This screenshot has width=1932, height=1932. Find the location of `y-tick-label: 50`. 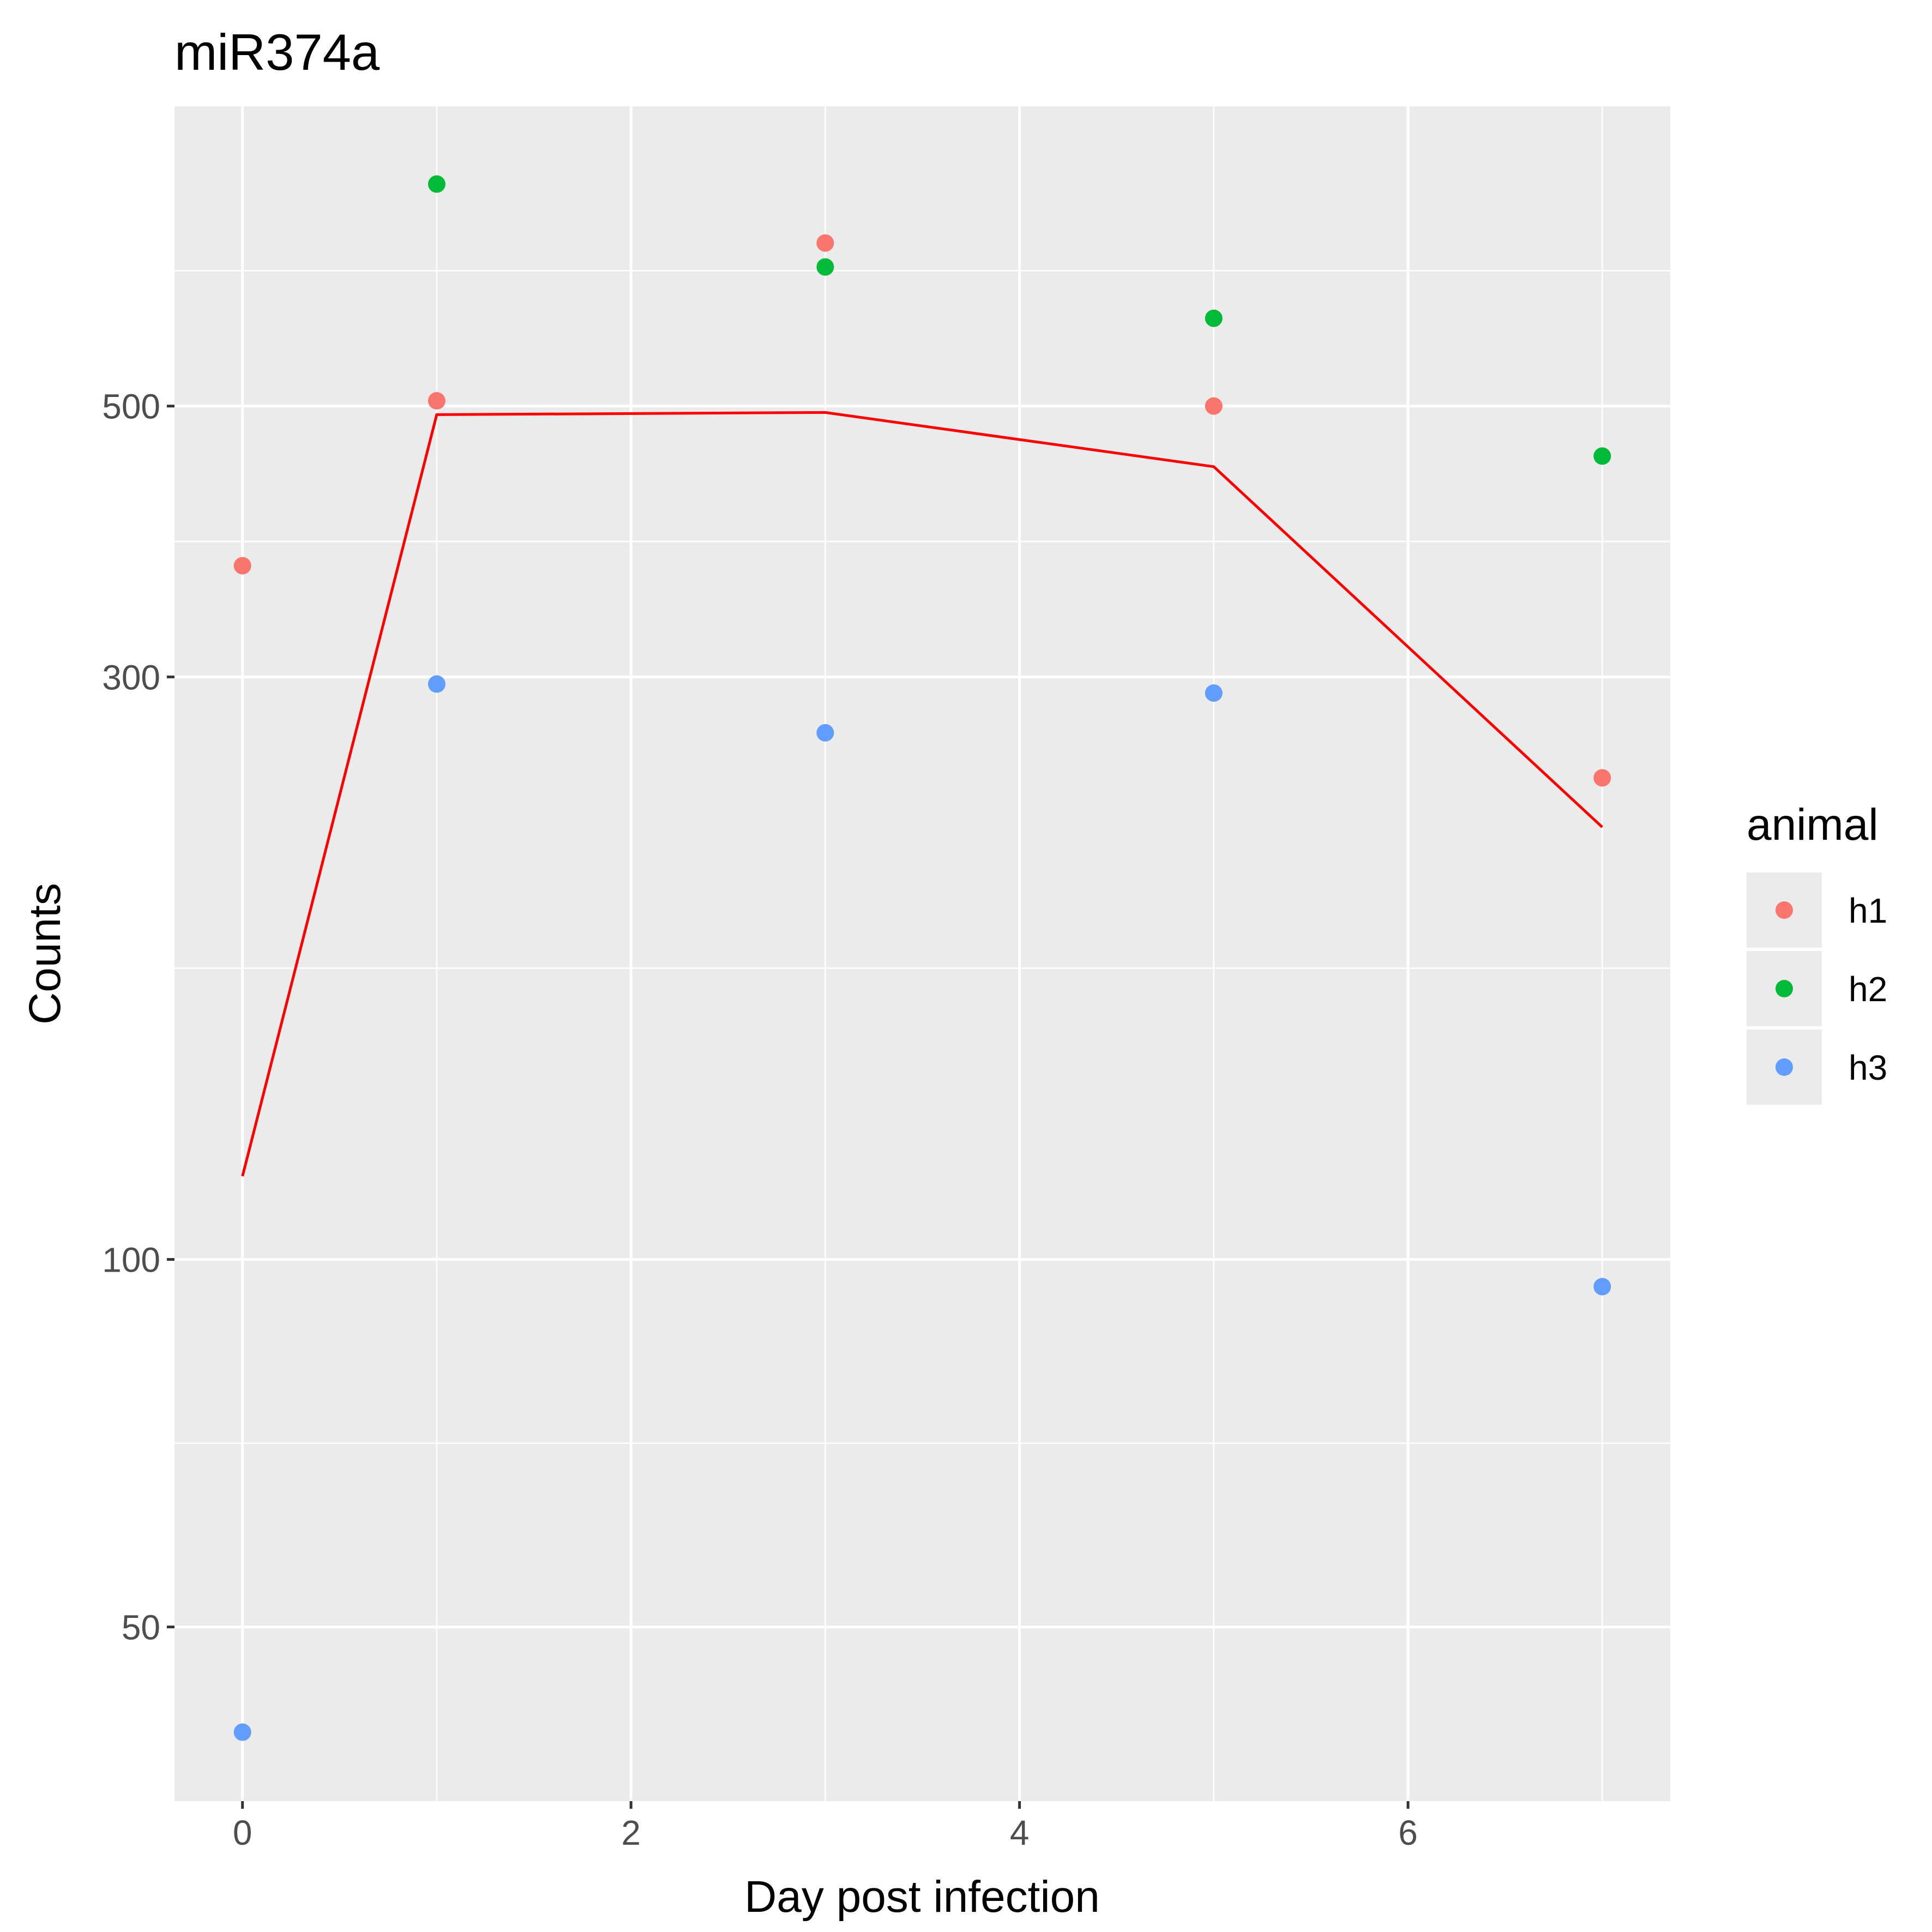

y-tick-label: 50 is located at coordinates (141, 1627).